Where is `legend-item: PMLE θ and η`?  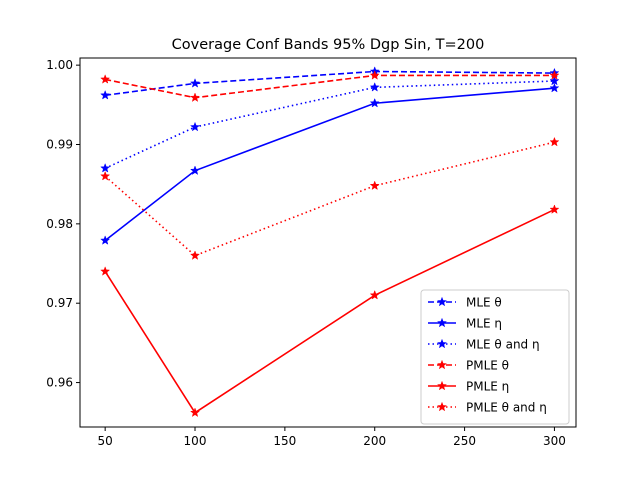 legend-item: PMLE θ and η is located at coordinates (487, 408).